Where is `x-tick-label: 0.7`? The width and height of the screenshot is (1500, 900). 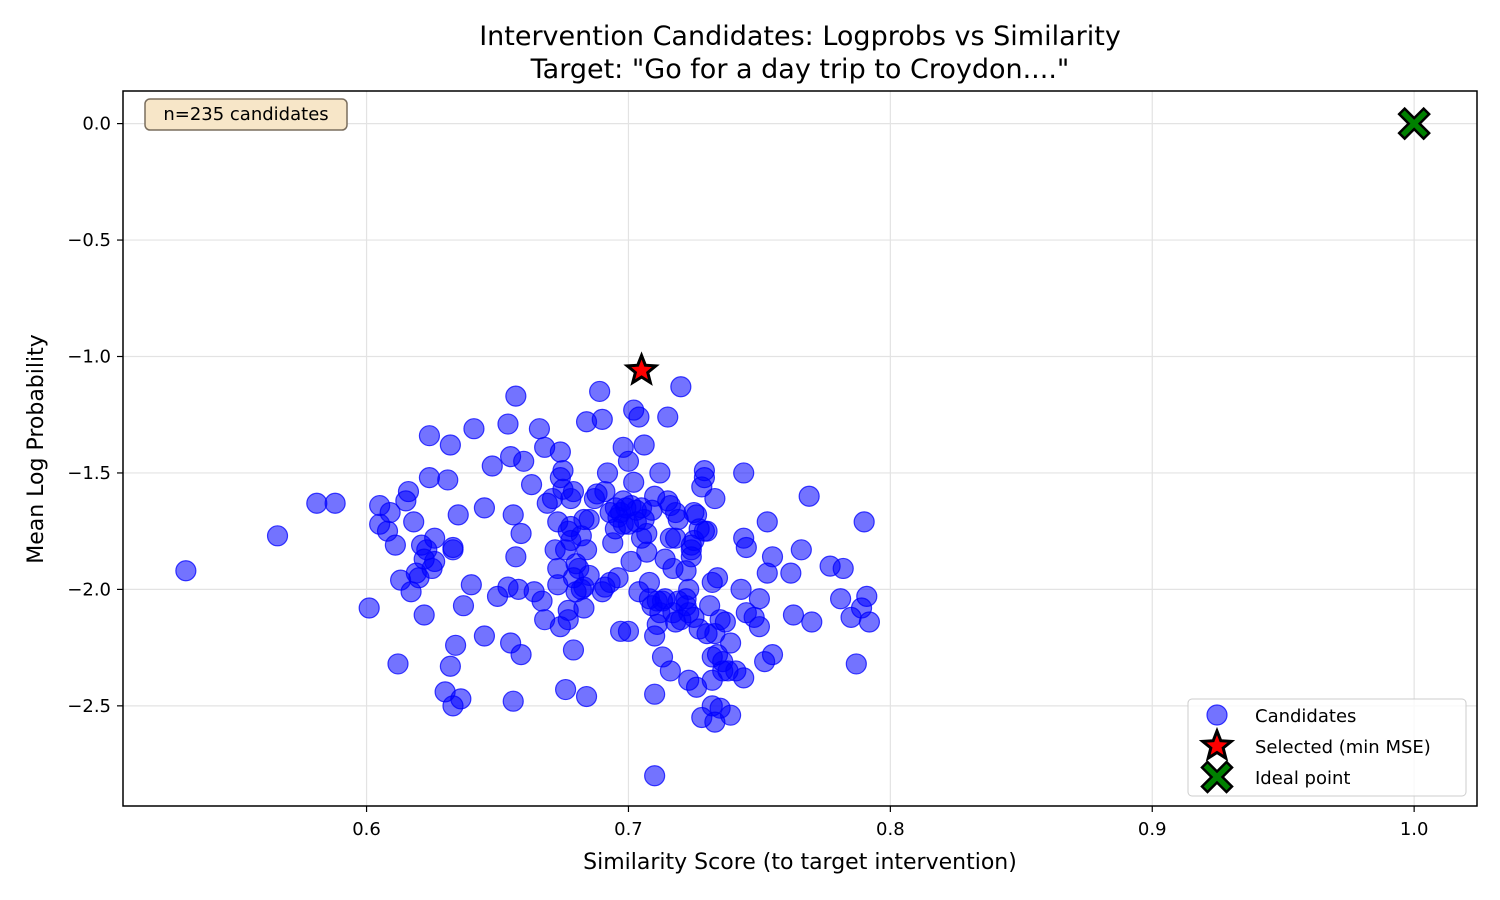
x-tick-label: 0.7 is located at coordinates (628, 829).